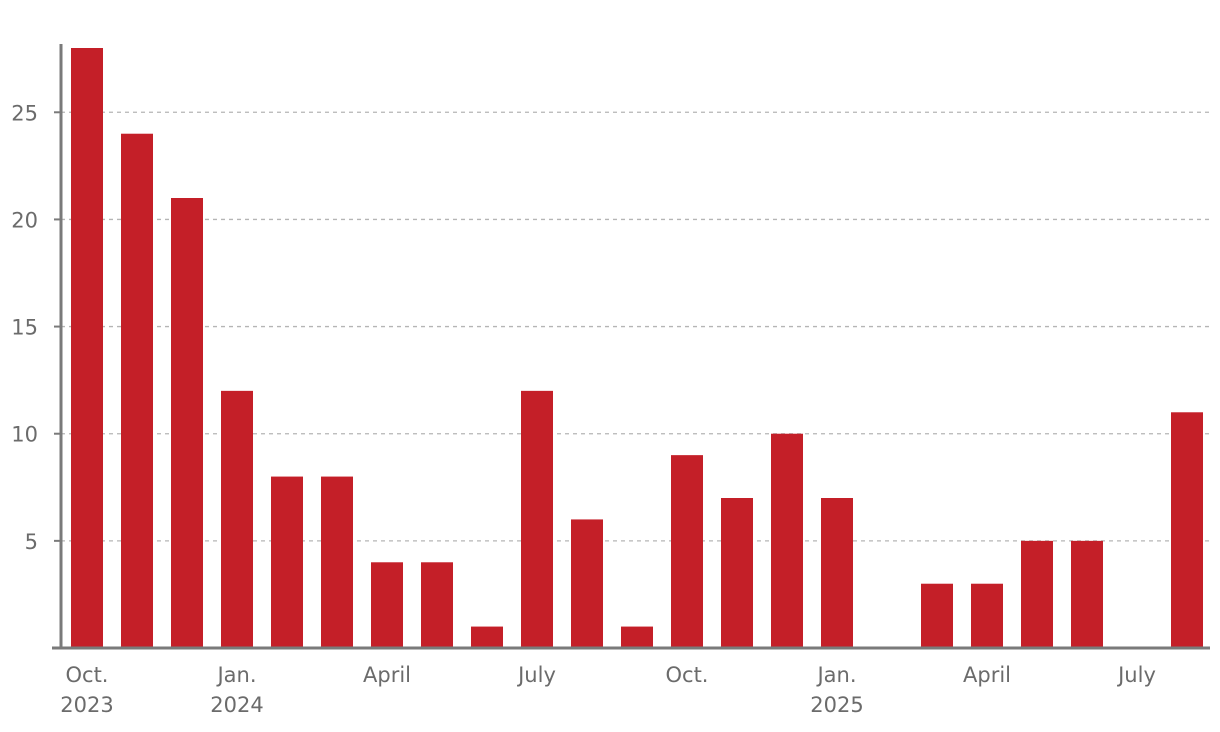  What do you see at coordinates (31, 542) in the screenshot?
I see `y-tick-label: 5` at bounding box center [31, 542].